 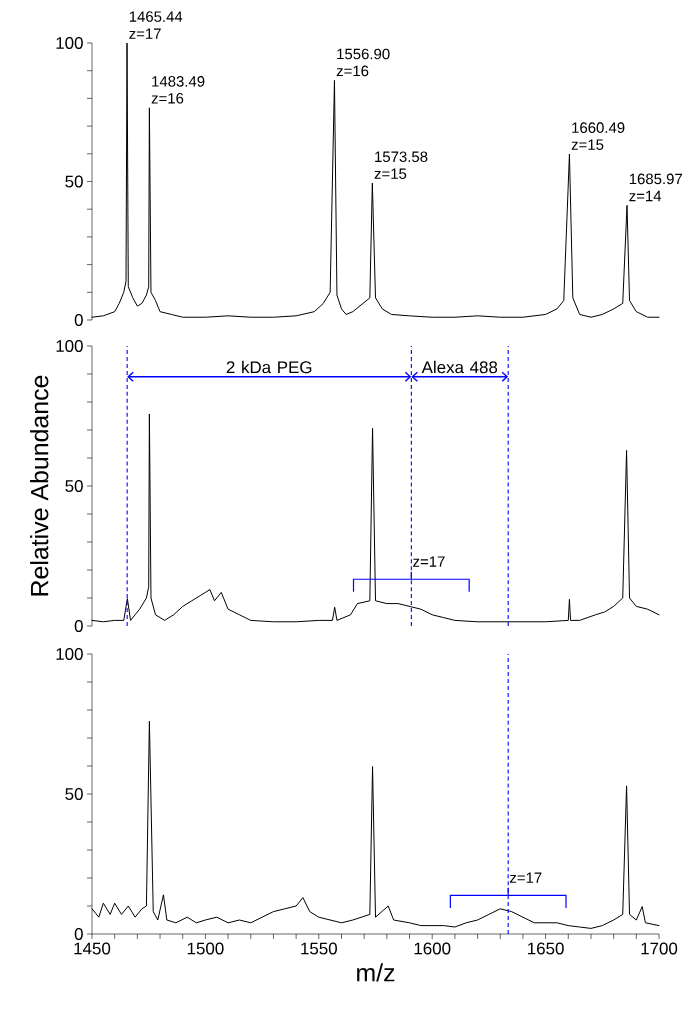 What do you see at coordinates (659, 948) in the screenshot?
I see `x-tick-label: 1700` at bounding box center [659, 948].